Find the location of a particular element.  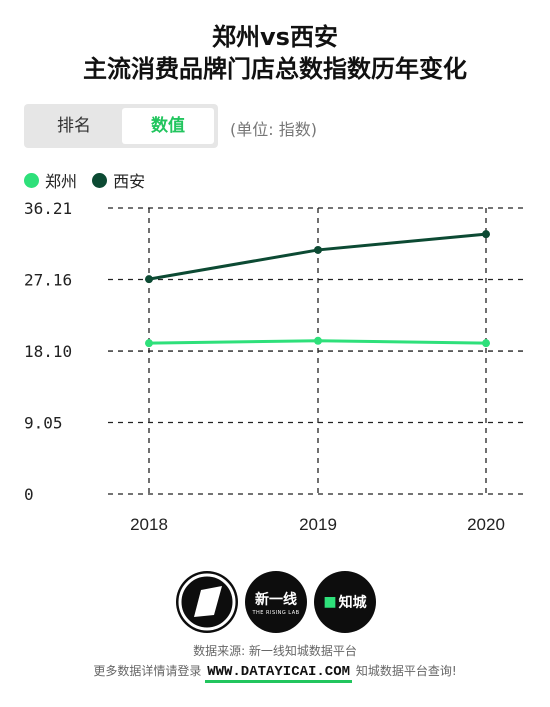

logo-rising-lab: 新一线 THE RISING LAB is located at coordinates (276, 602).